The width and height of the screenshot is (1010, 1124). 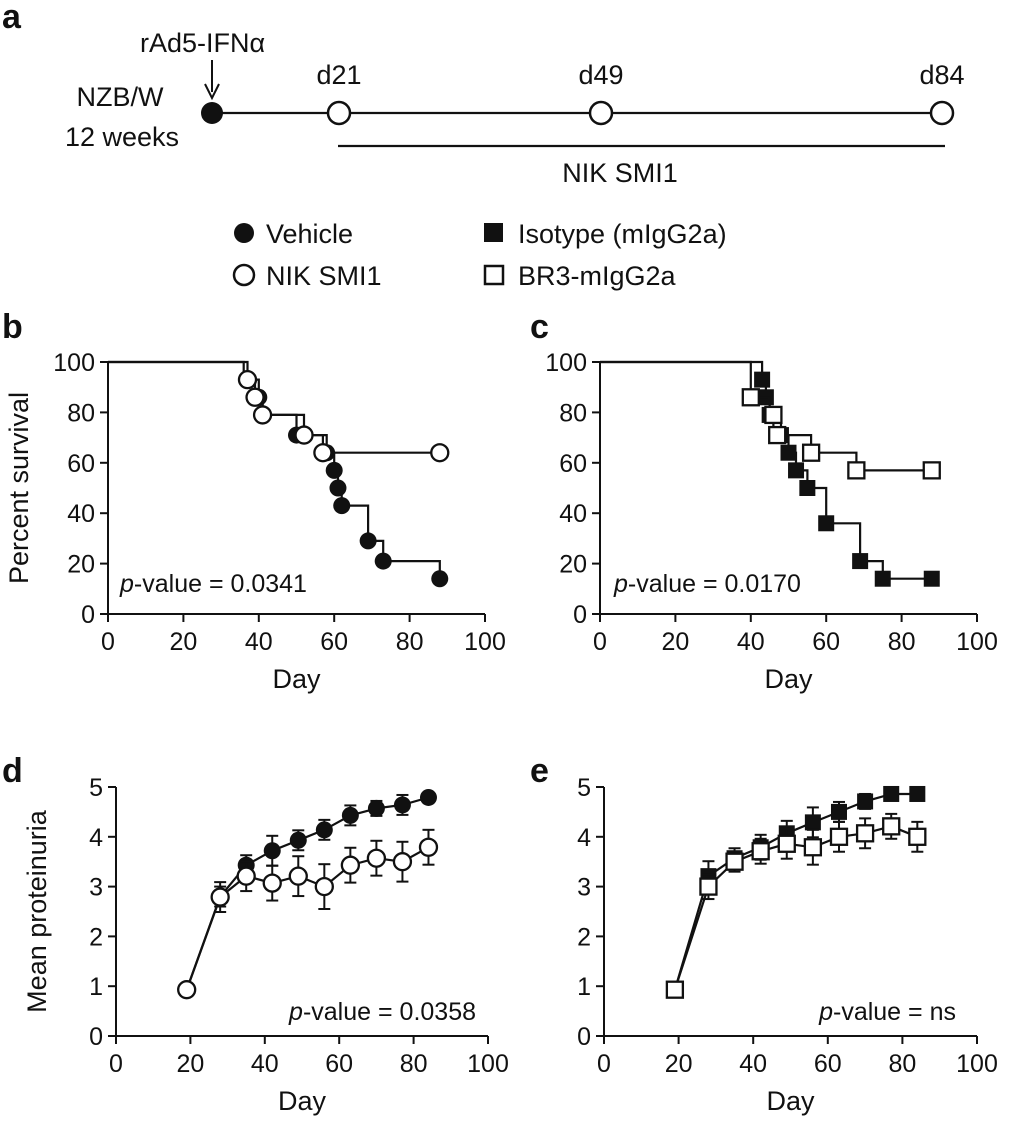 What do you see at coordinates (212, 92) in the screenshot?
I see `treatment-arrow-head` at bounding box center [212, 92].